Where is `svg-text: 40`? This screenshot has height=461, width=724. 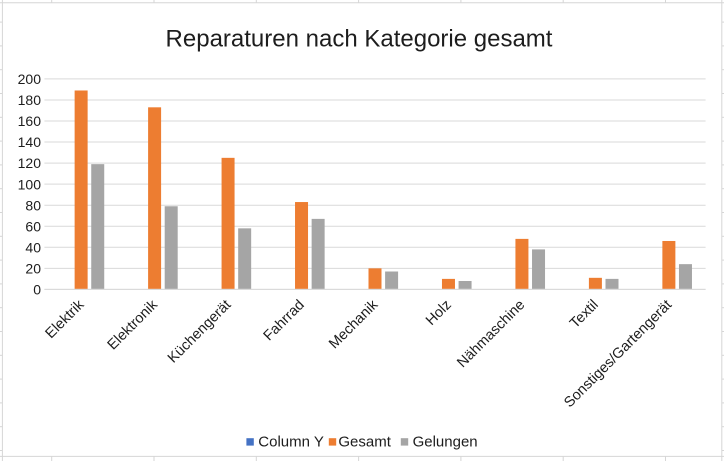 svg-text: 40 is located at coordinates (33, 247).